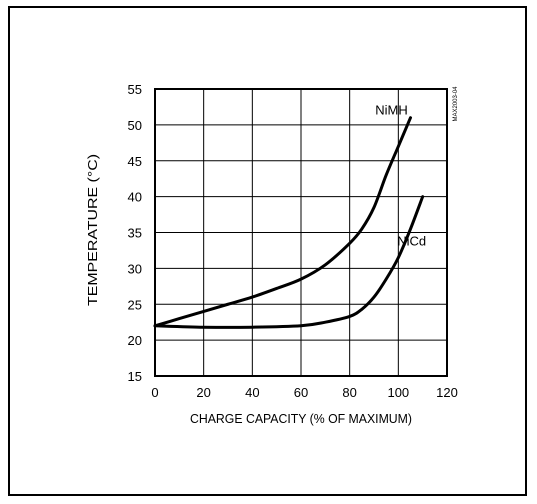 Image resolution: width=537 pixels, height=504 pixels. I want to click on y-tick-label: 55, so click(135, 89).